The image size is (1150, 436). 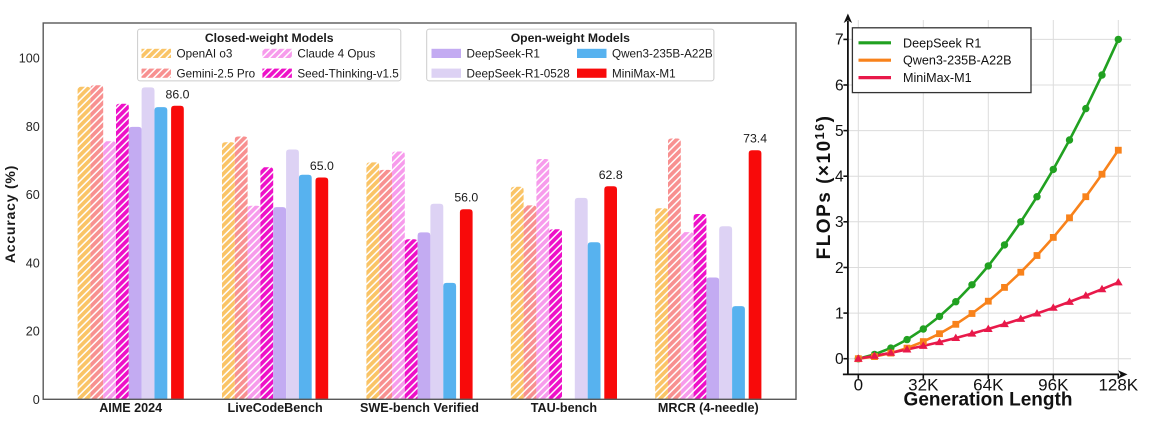 What do you see at coordinates (1053, 385) in the screenshot?
I see `svg-text: 96K` at bounding box center [1053, 385].